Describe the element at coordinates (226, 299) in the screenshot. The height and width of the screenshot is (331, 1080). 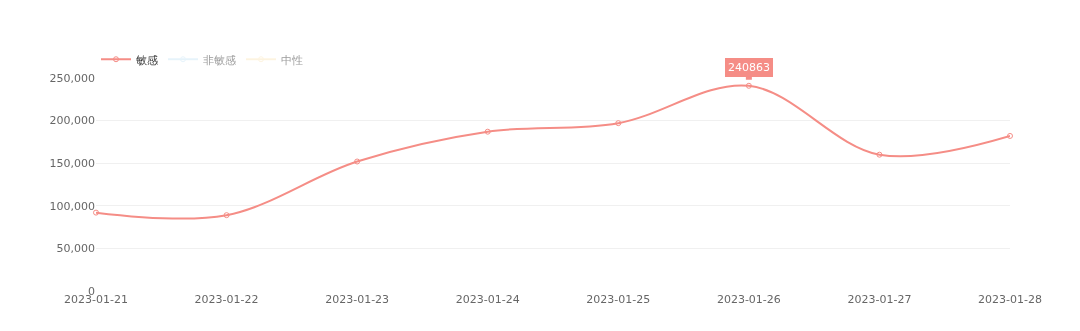
I see `x-tick-label: 2023-01-22` at that location.